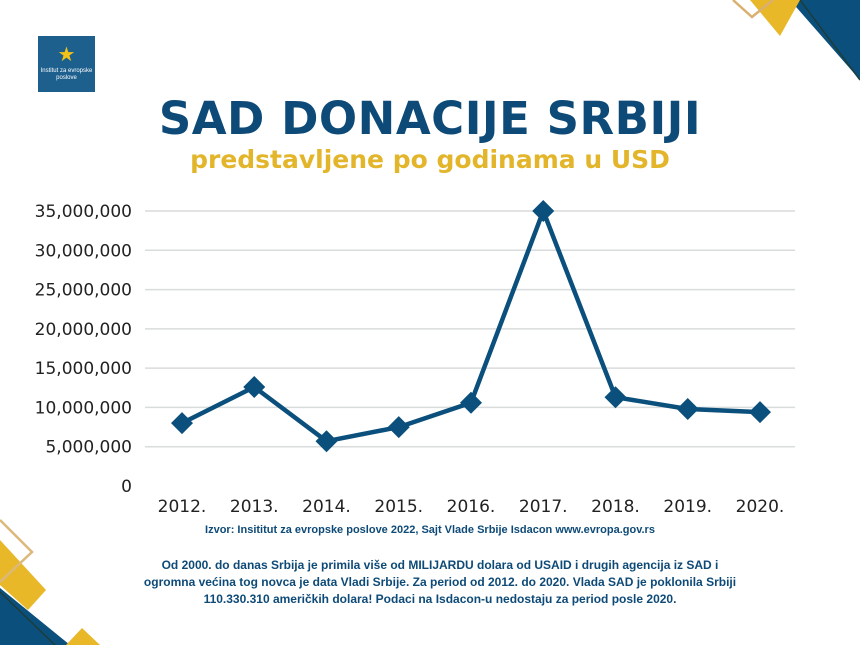 The height and width of the screenshot is (645, 860). What do you see at coordinates (615, 507) in the screenshot?
I see `x-tick-label: 2018.` at bounding box center [615, 507].